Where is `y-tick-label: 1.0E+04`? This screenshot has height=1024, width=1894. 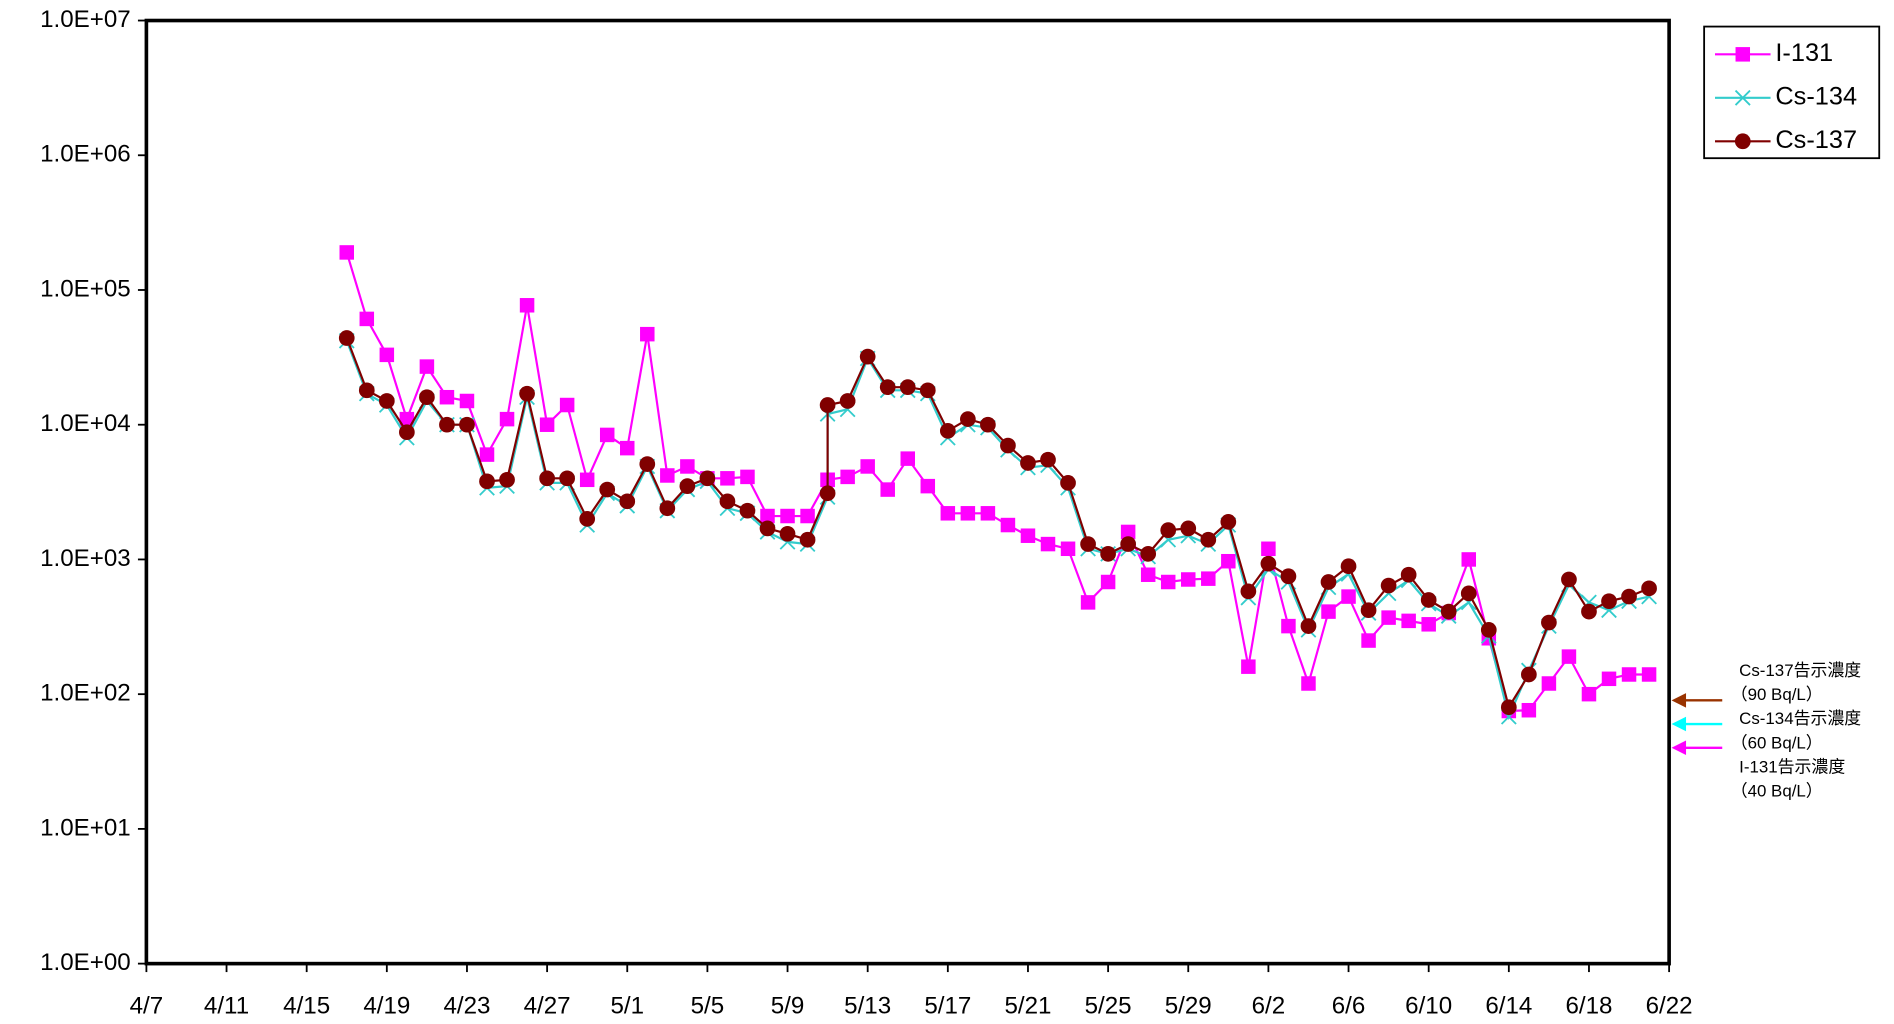 y-tick-label: 1.0E+04 is located at coordinates (85, 423).